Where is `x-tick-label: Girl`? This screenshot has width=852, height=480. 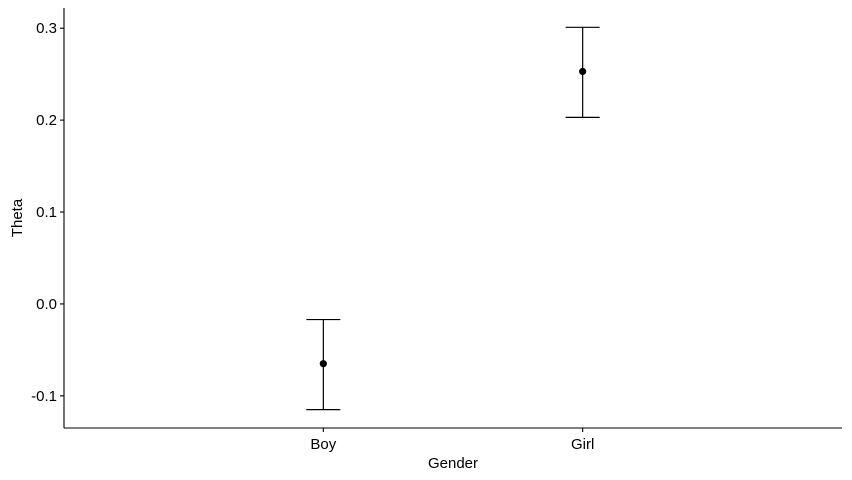 x-tick-label: Girl is located at coordinates (582, 444).